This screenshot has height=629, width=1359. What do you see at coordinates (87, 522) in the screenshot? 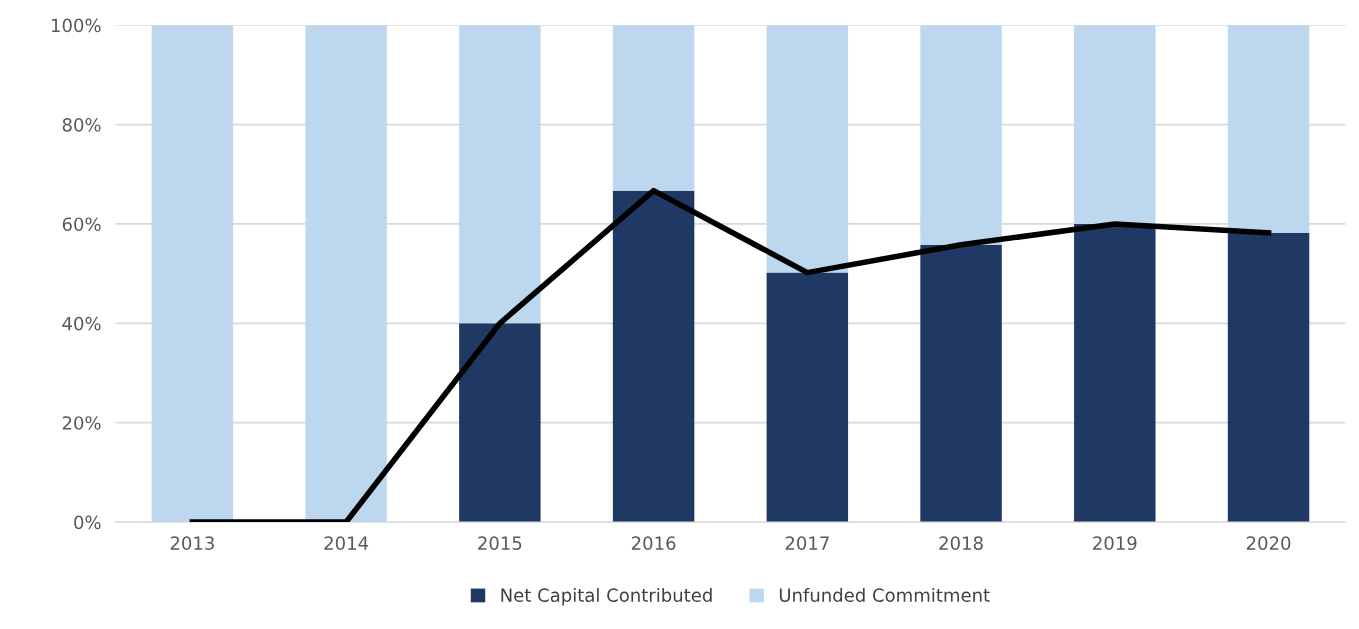
I see `y-tick-label: 0%` at bounding box center [87, 522].